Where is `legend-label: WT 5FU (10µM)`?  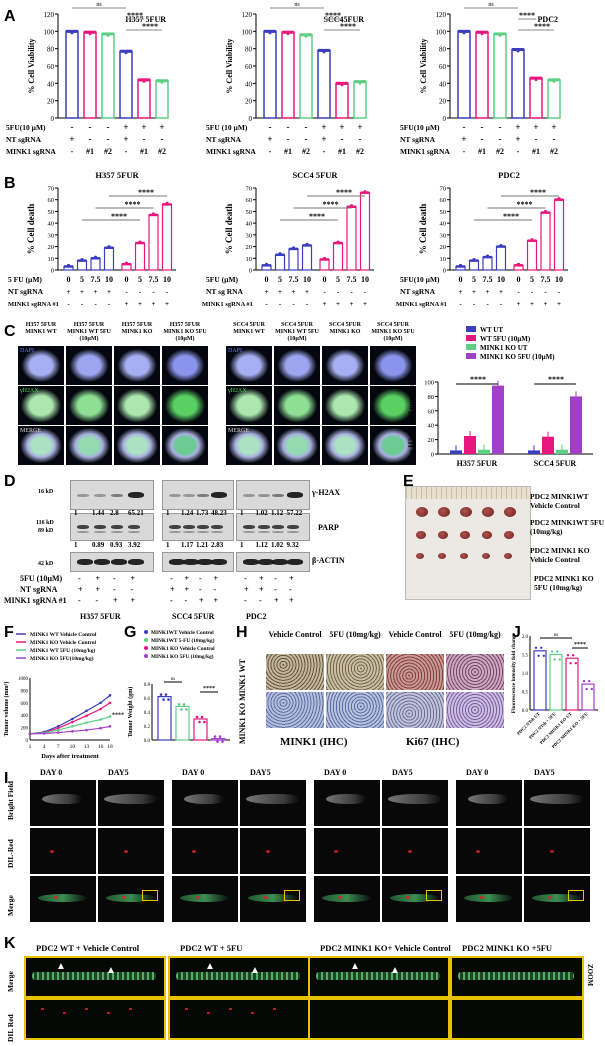
legend-label: WT 5FU (10µM) is located at coordinates (505, 339).